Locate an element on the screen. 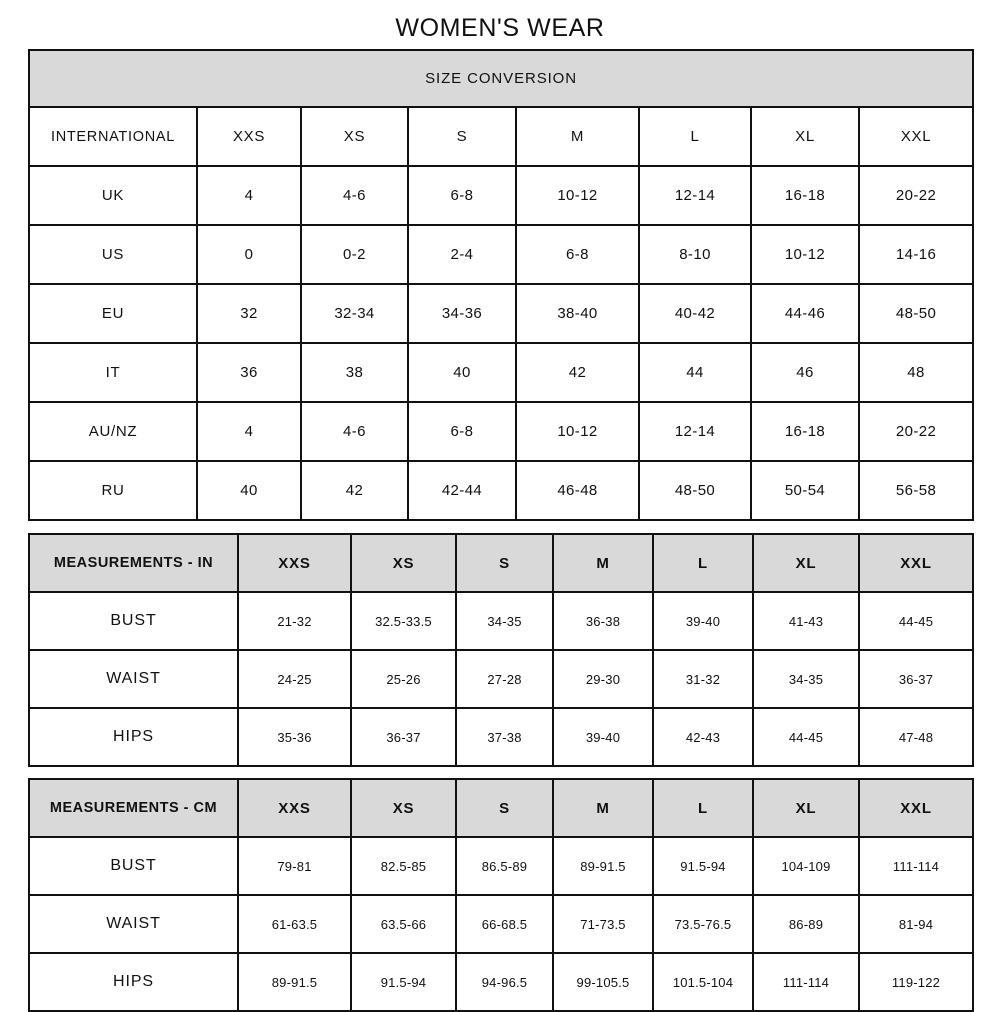 This screenshot has width=1000, height=1012. cell-uk-xxs: 4 is located at coordinates (249, 195).